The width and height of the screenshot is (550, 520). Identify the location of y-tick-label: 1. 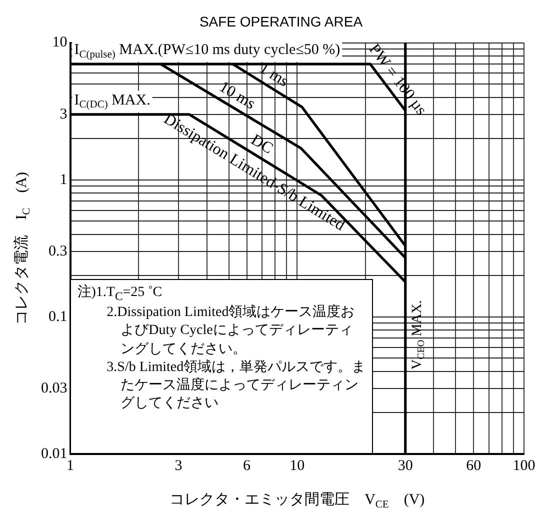
(64, 180).